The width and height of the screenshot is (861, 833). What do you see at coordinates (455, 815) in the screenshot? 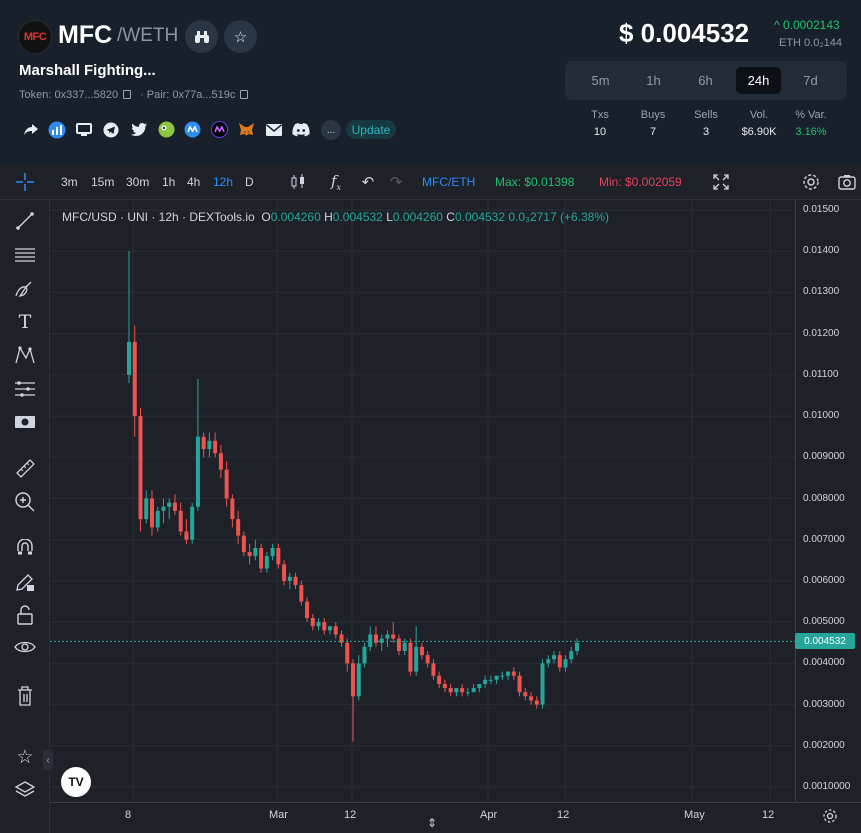
I see `time-axis` at bounding box center [455, 815].